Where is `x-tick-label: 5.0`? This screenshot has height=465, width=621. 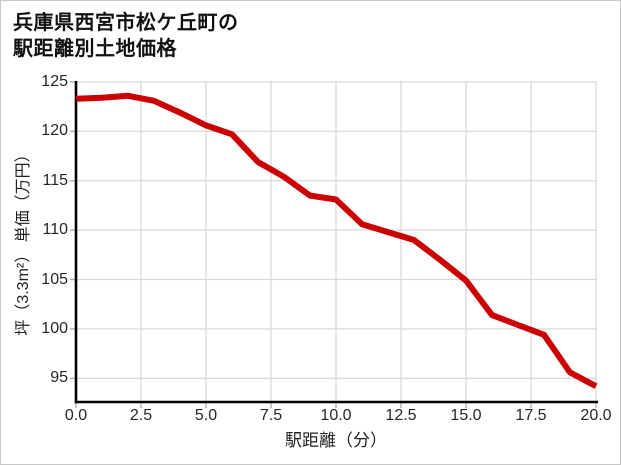 x-tick-label: 5.0 is located at coordinates (206, 415).